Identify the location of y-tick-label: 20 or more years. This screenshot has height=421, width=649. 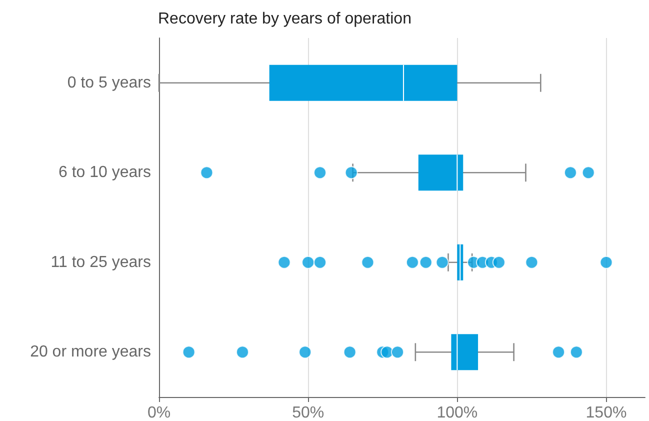
(90, 352).